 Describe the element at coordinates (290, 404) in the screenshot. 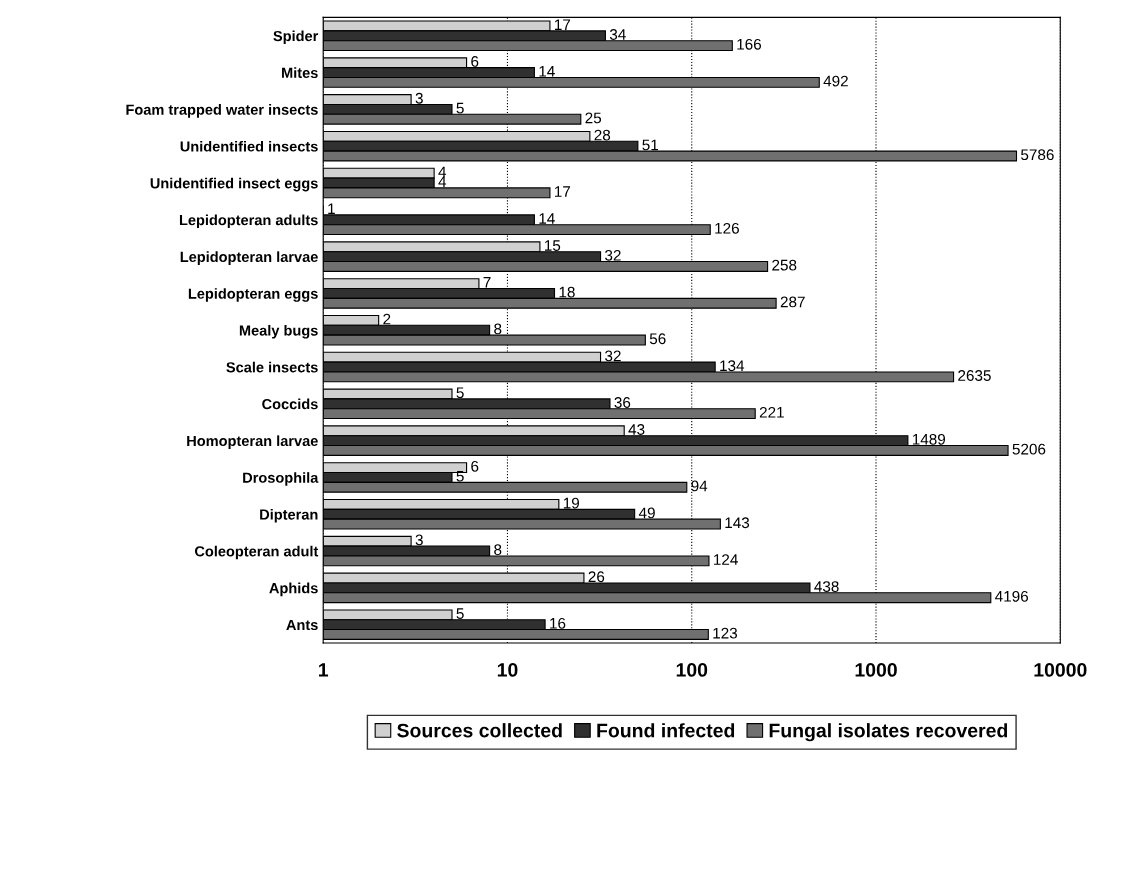

I see `y-tick-label: Coccids` at that location.